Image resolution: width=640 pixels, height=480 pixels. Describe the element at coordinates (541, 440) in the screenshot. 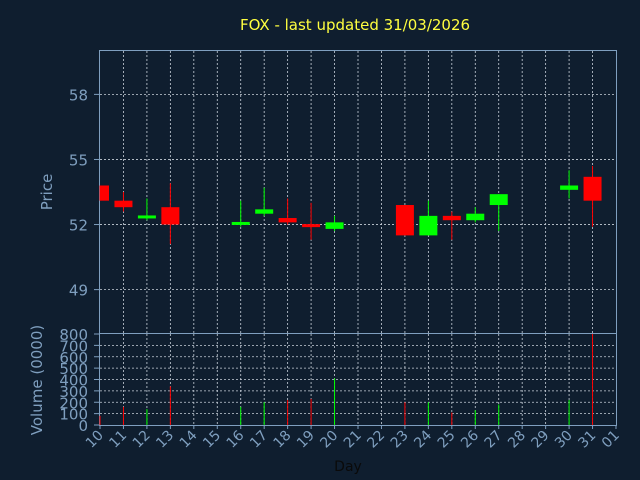

I see `x-tick-label: 29` at that location.